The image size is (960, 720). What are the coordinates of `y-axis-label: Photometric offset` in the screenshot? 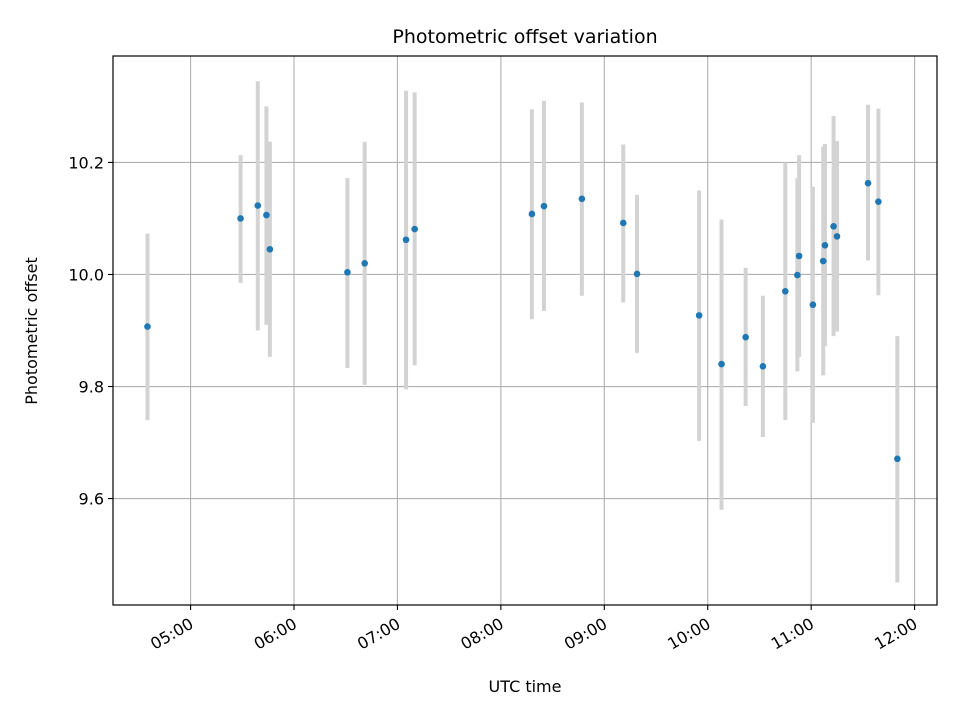 It's located at (31, 331).